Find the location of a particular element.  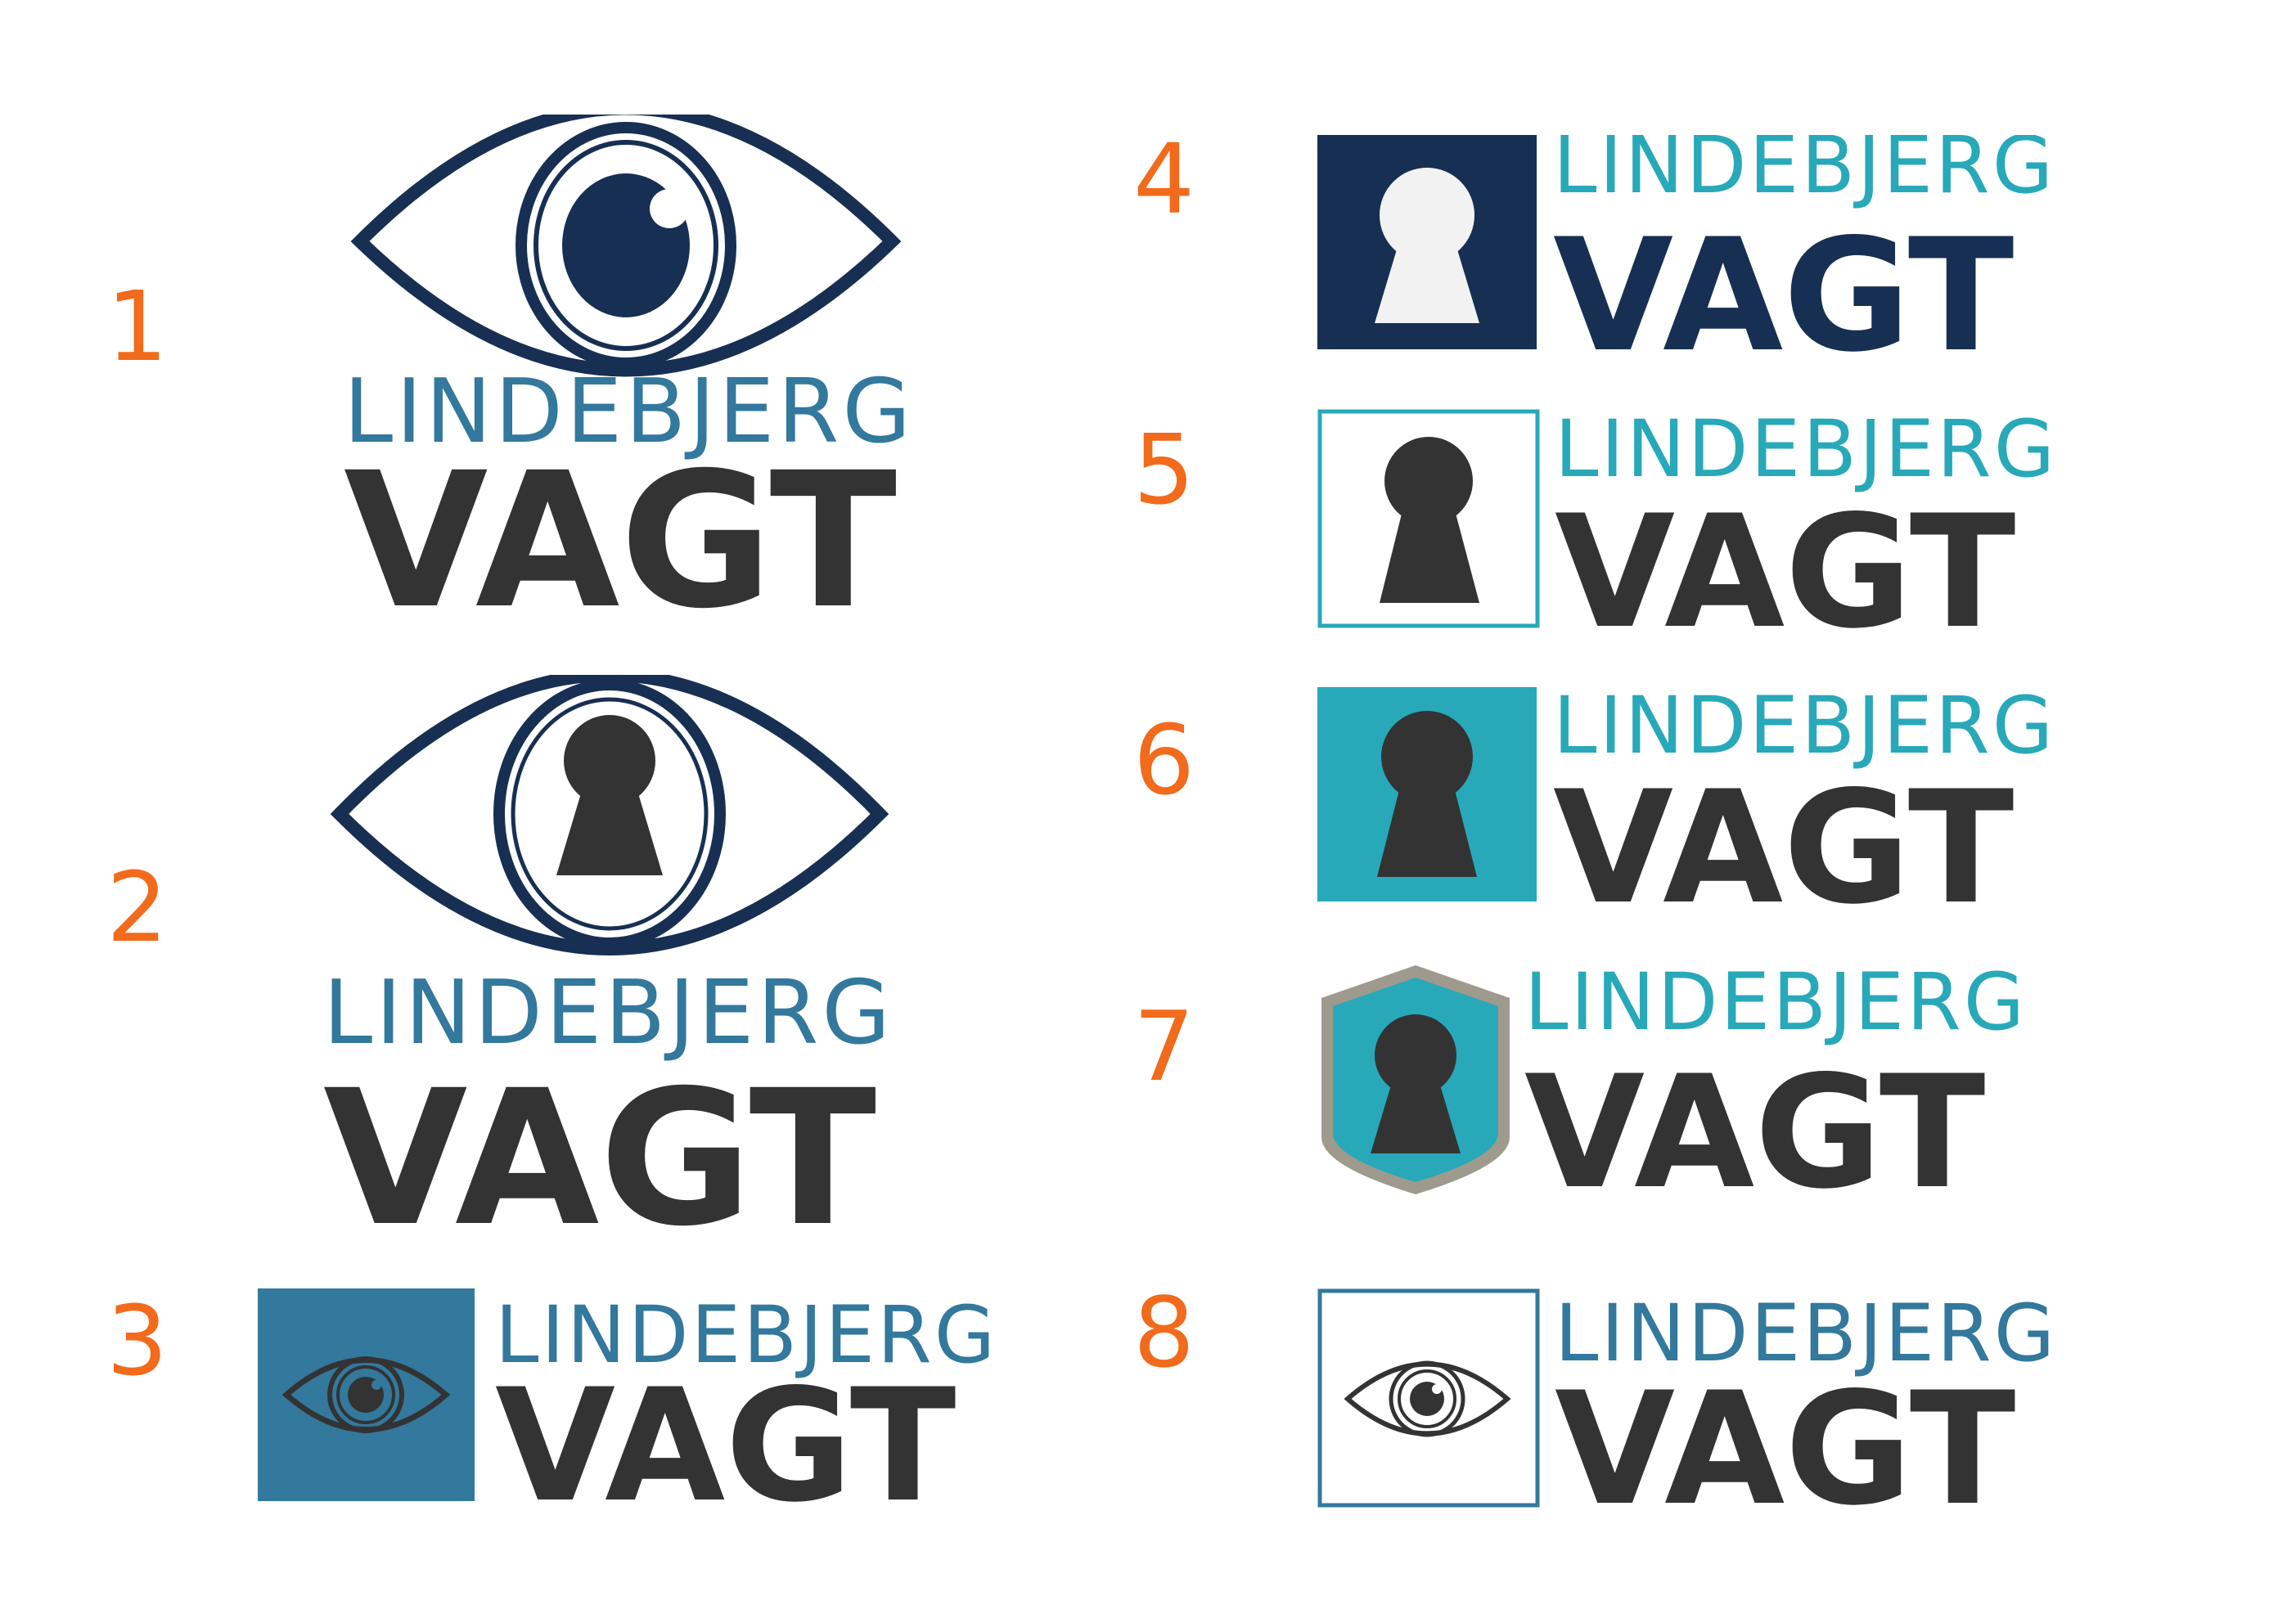

logo-variant-6: LINDEBJERG VAGT is located at coordinates (1686, 797).